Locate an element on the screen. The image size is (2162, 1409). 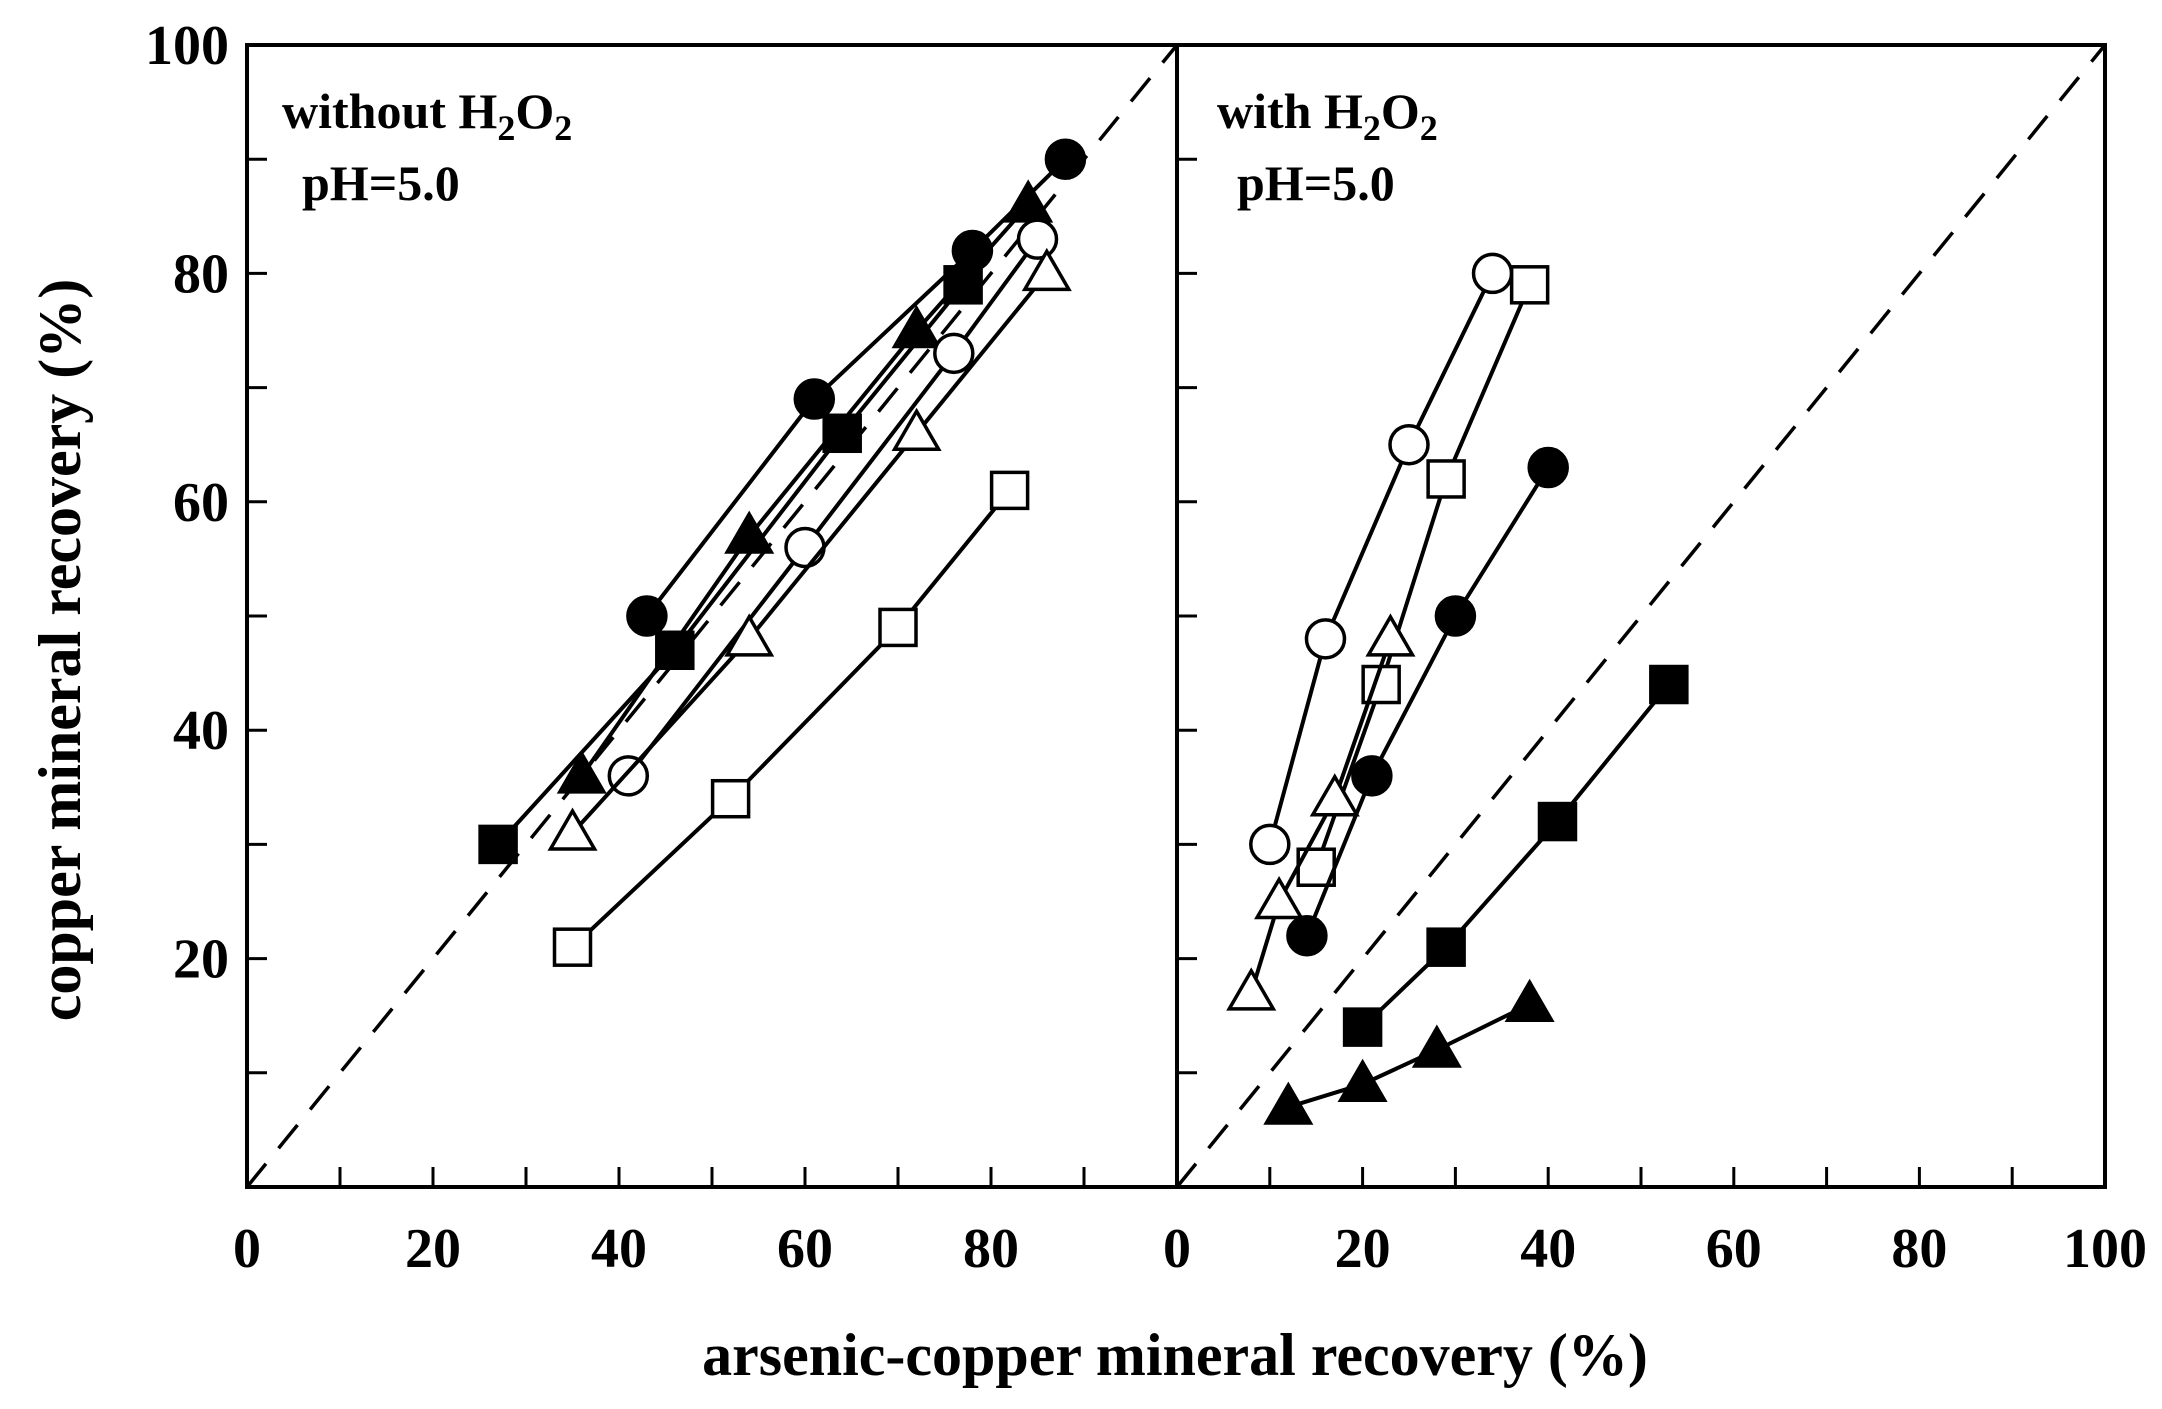
right-x-tick-label: 40 is located at coordinates (1548, 1249).